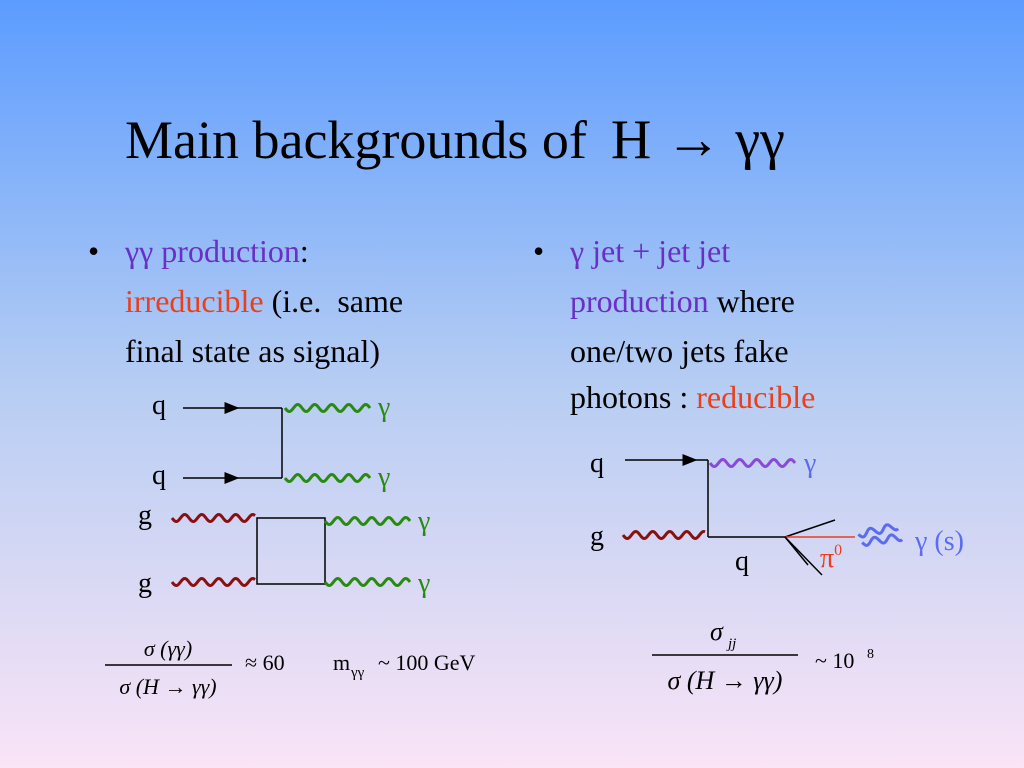 Image resolution: width=1024 pixels, height=768 pixels. I want to click on label: γ (s), so click(939, 541).